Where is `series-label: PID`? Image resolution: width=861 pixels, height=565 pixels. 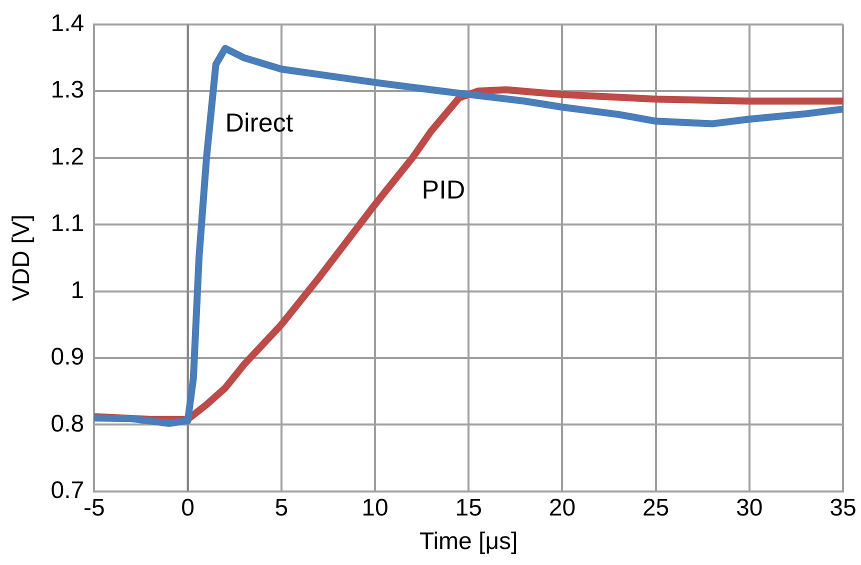
series-label: PID is located at coordinates (444, 189).